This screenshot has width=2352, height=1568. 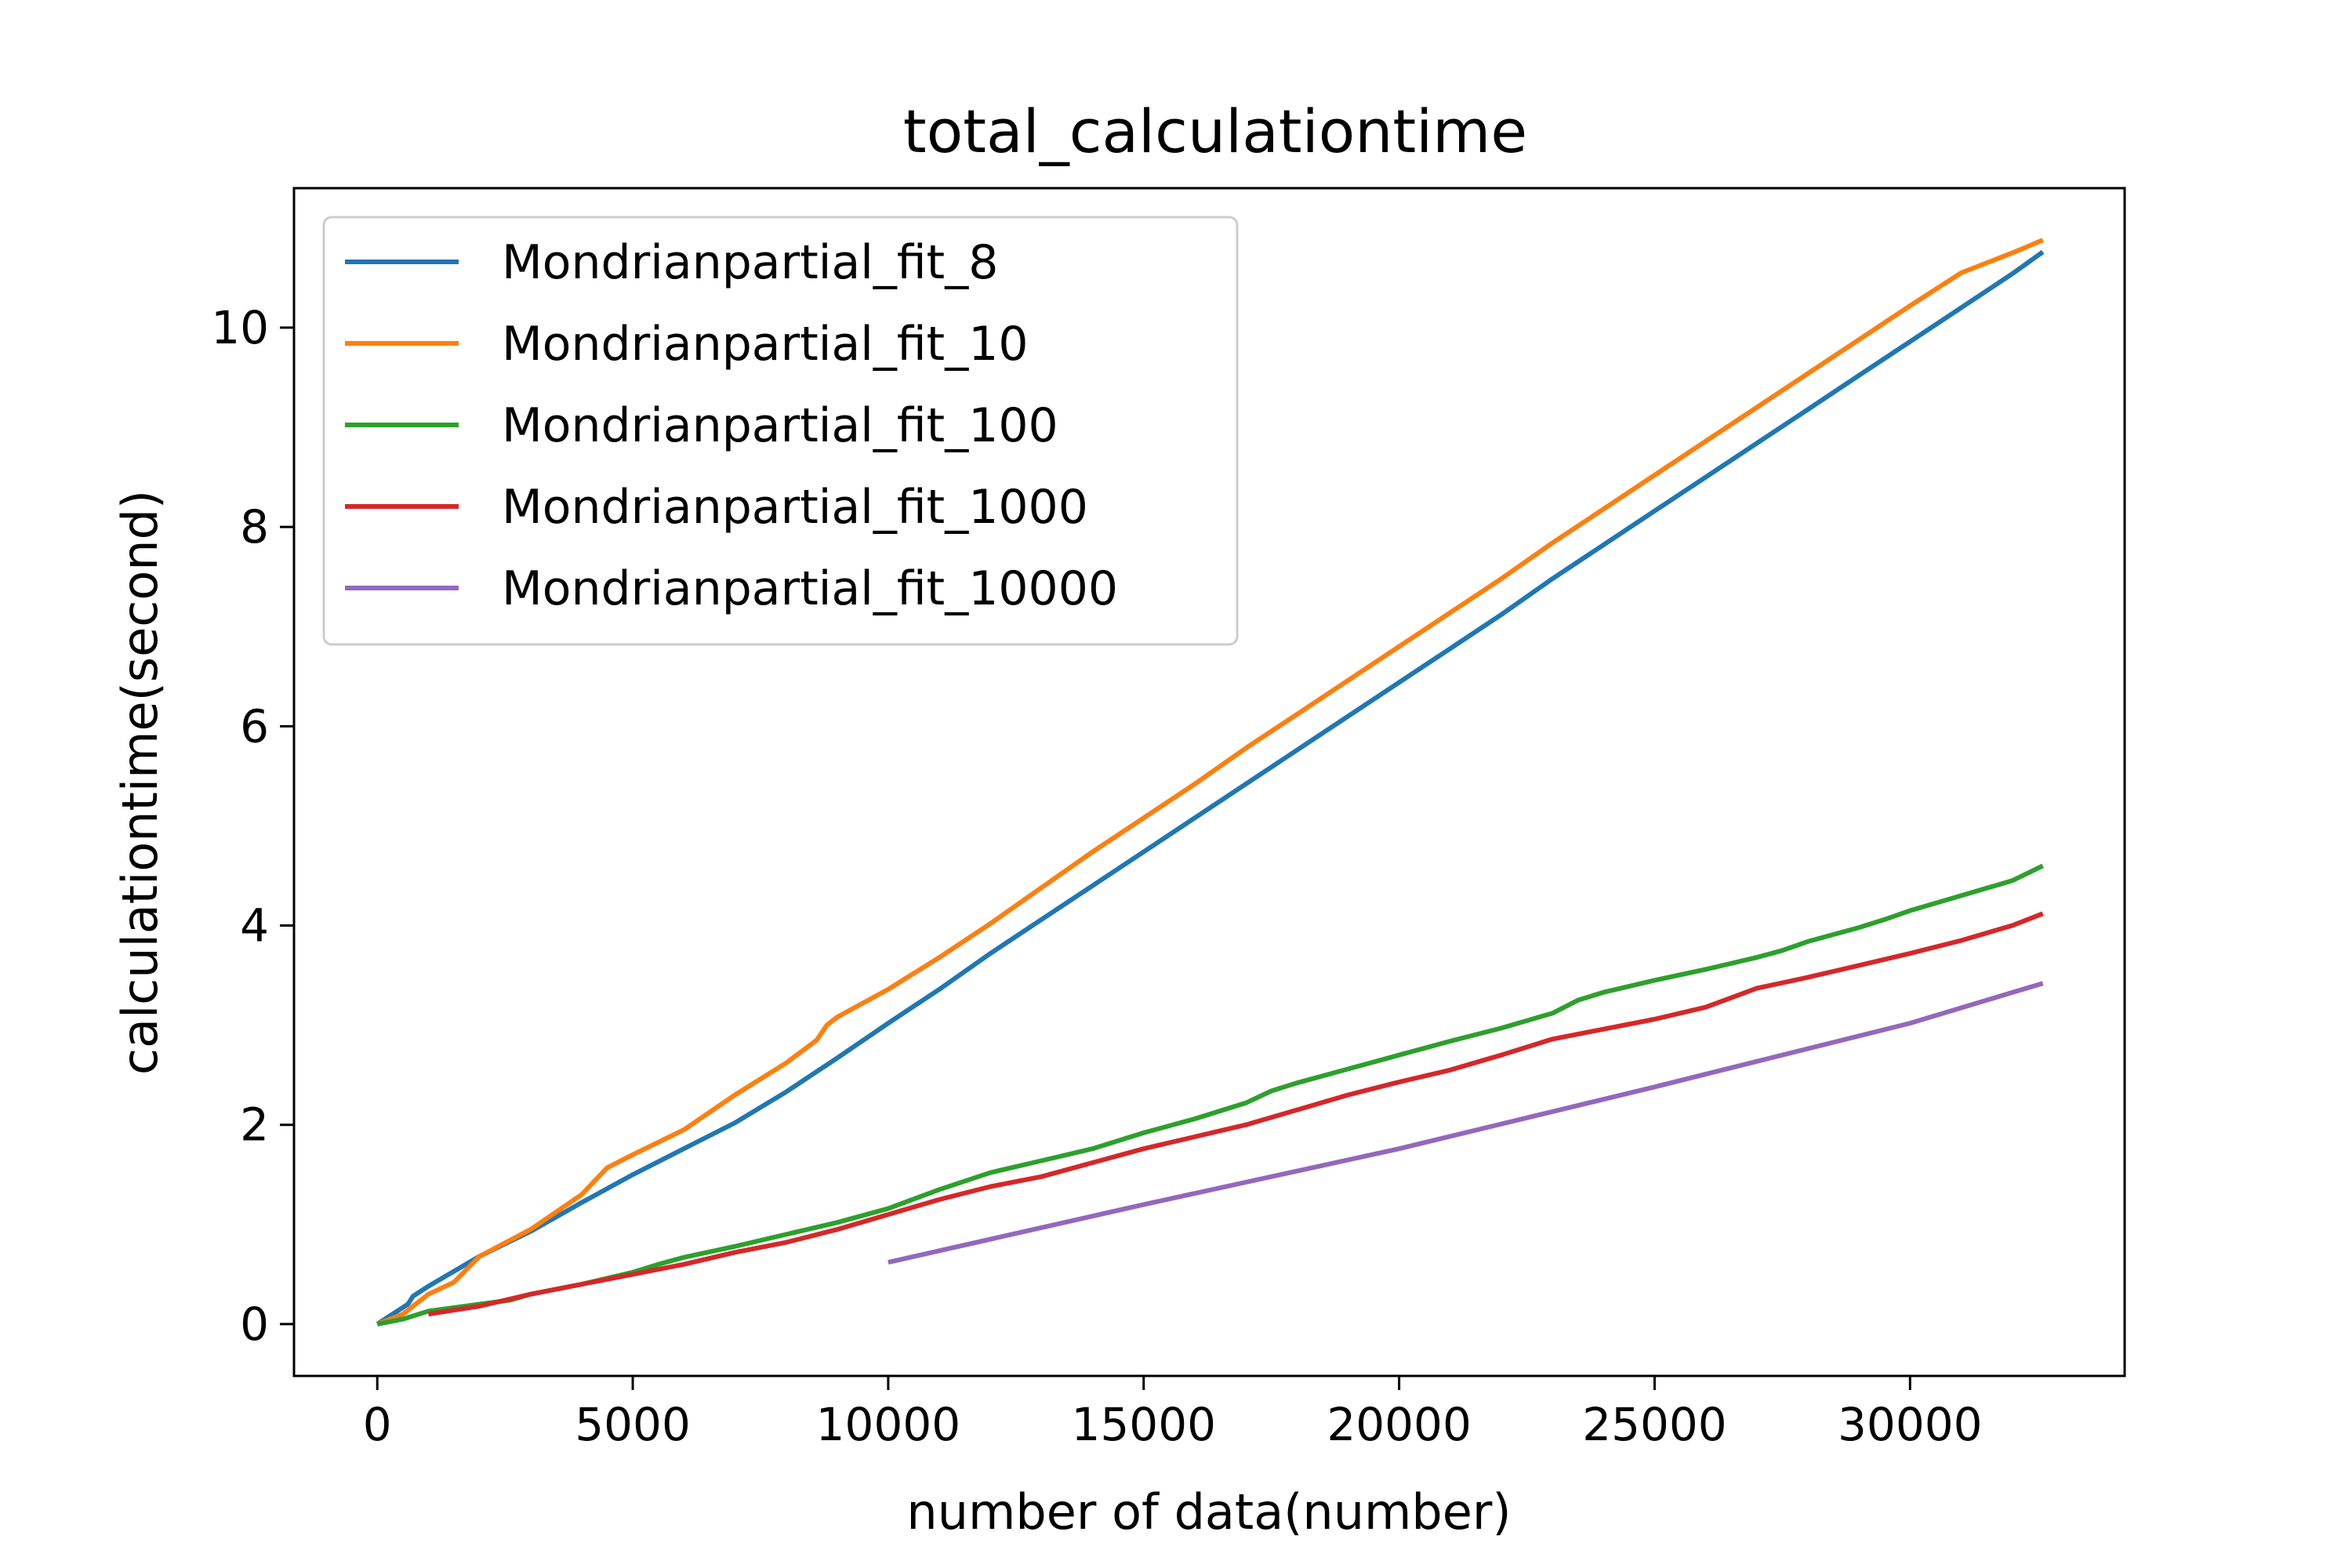 I want to click on legend-entry-label: Mondrianpartial_fit_100, so click(x=780, y=425).